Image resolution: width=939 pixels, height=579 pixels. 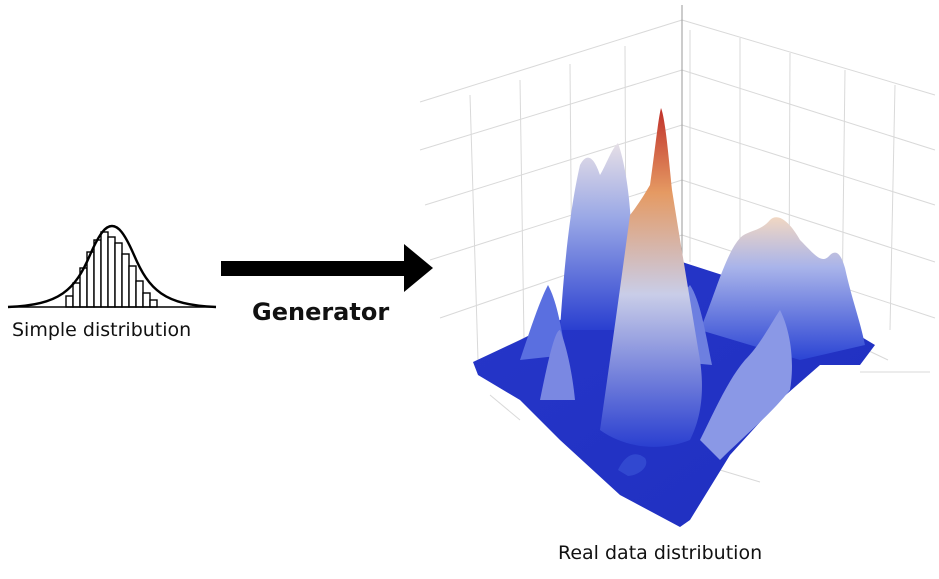 What do you see at coordinates (327, 268) in the screenshot?
I see `generator-arrow-icon` at bounding box center [327, 268].